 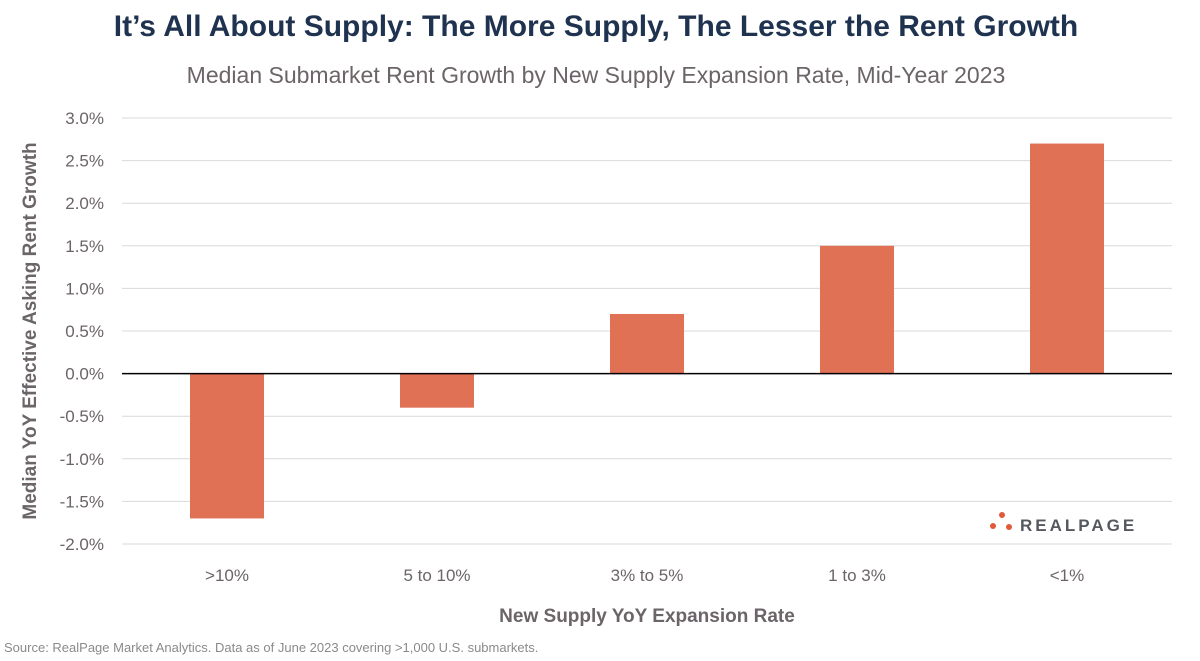 I want to click on x-tick-label: >10%, so click(x=227, y=575).